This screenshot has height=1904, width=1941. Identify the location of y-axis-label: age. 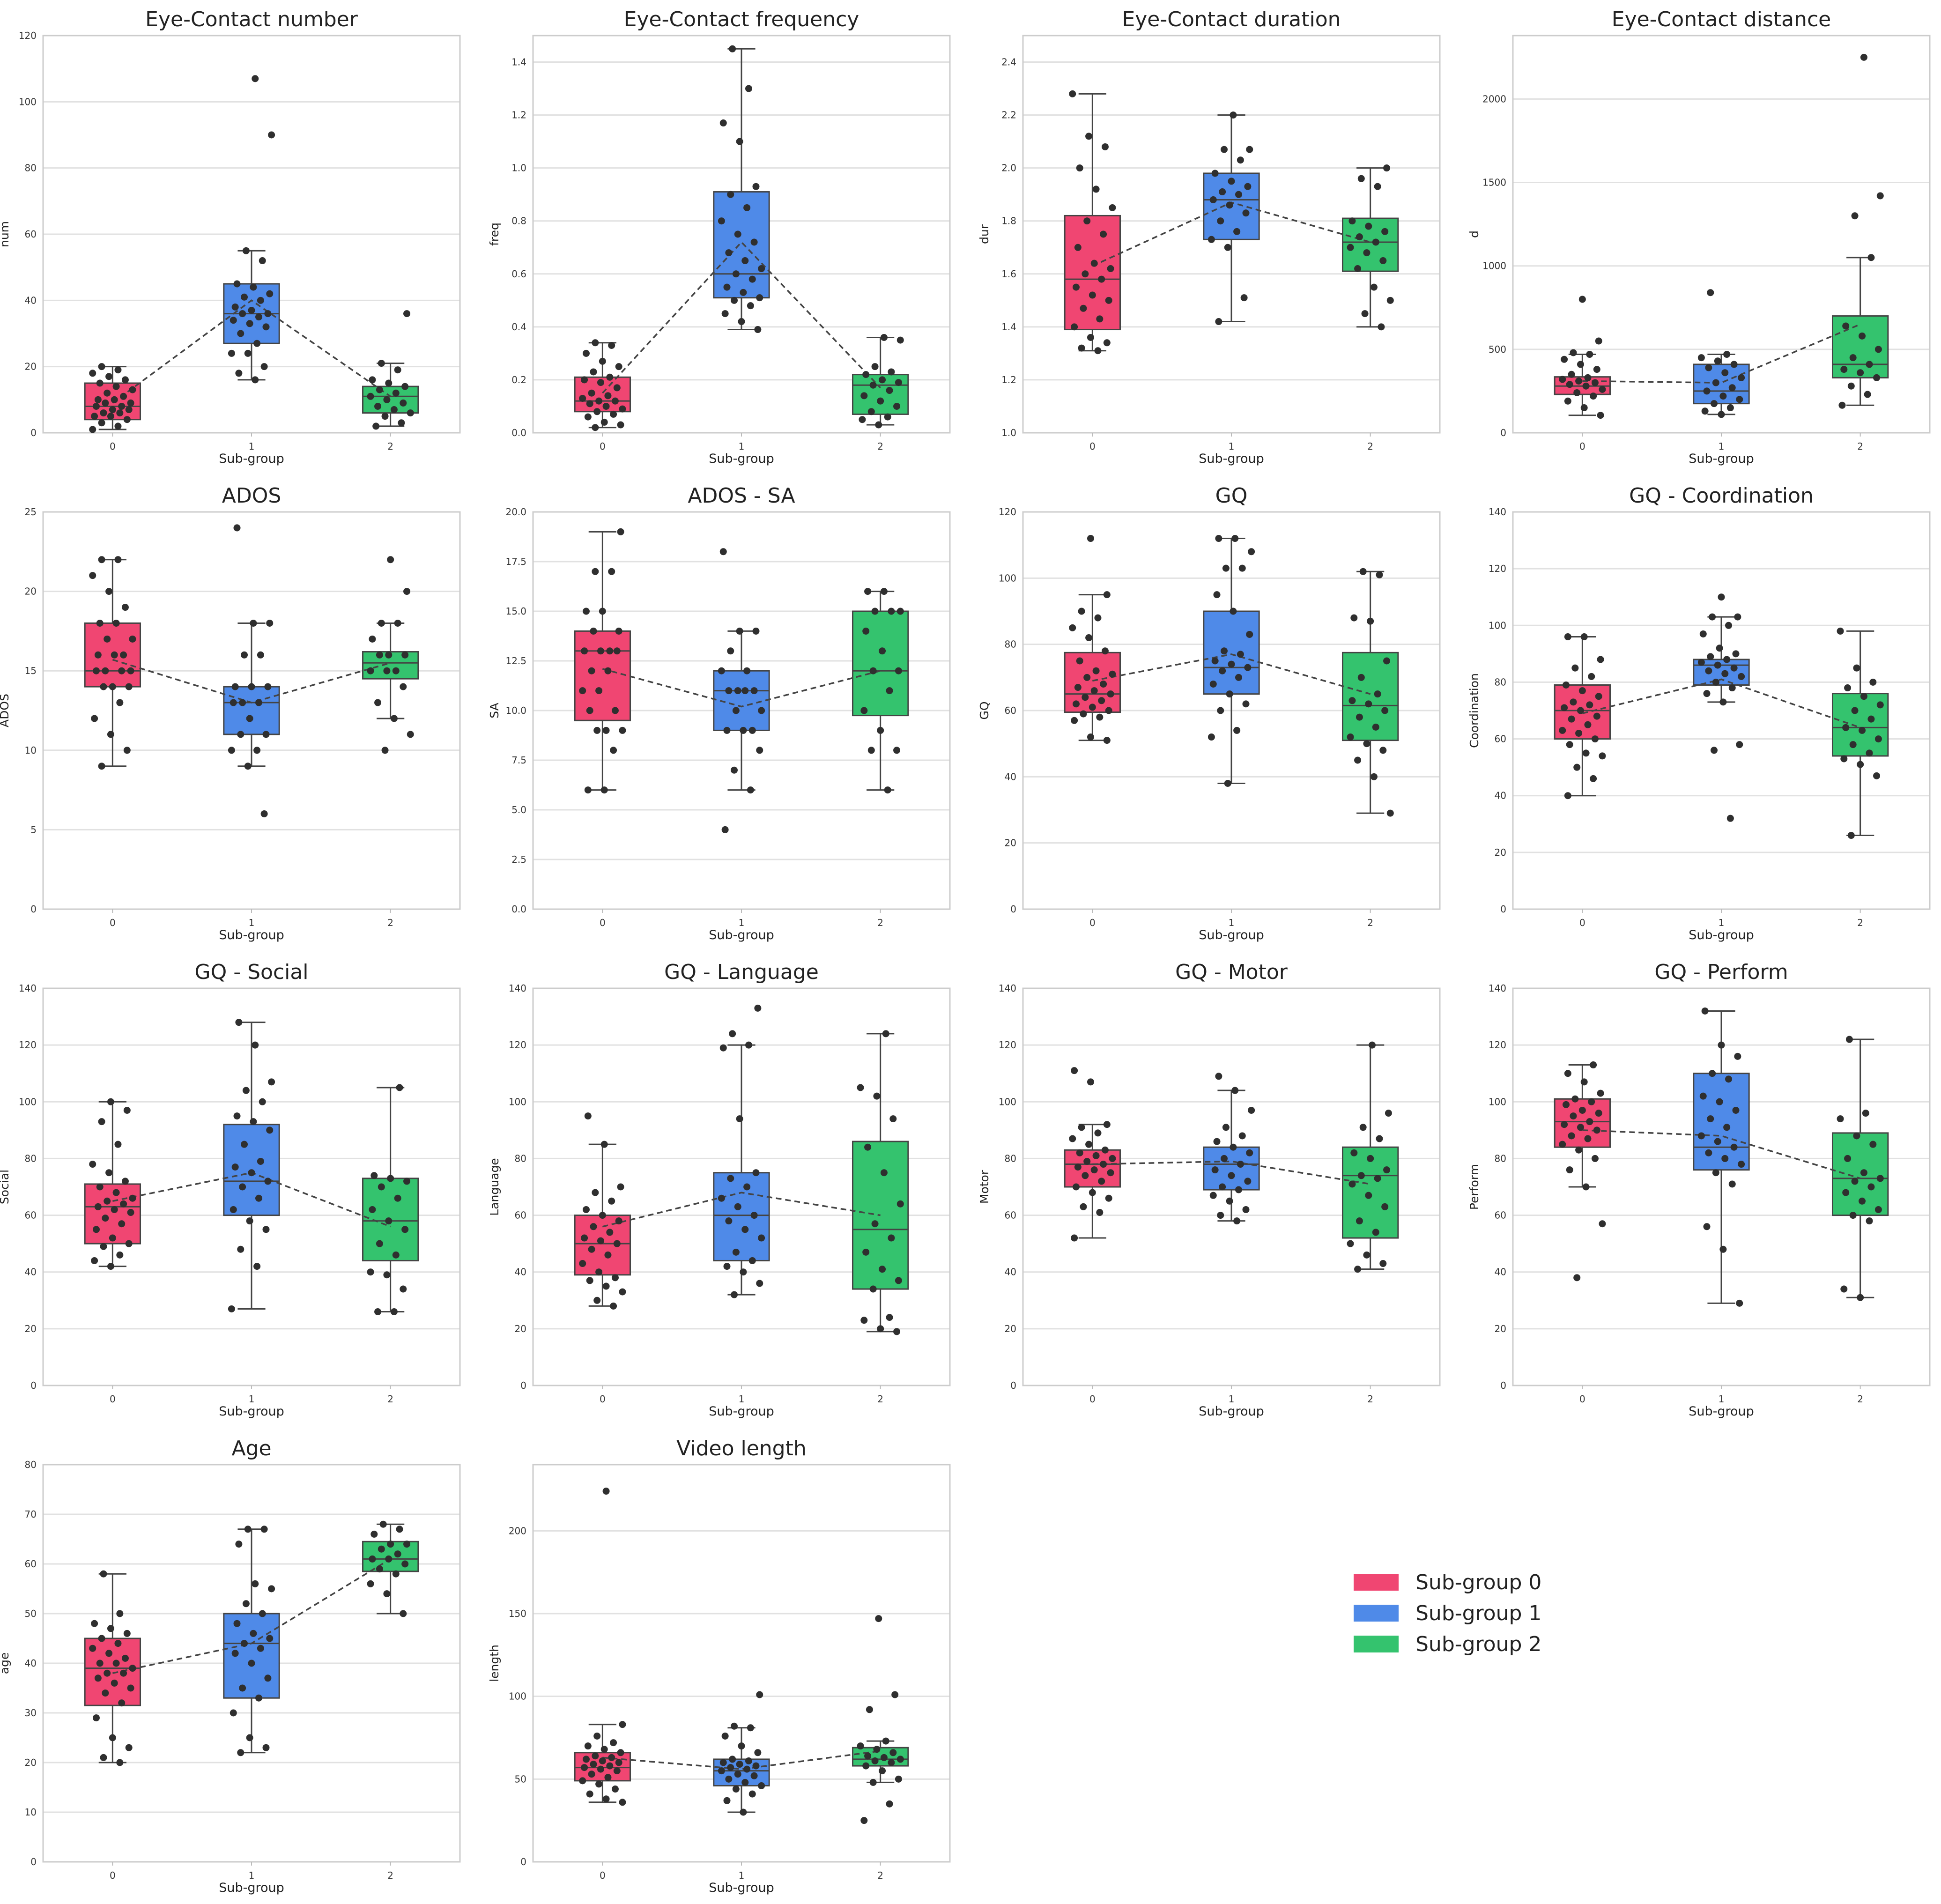
(5, 1663).